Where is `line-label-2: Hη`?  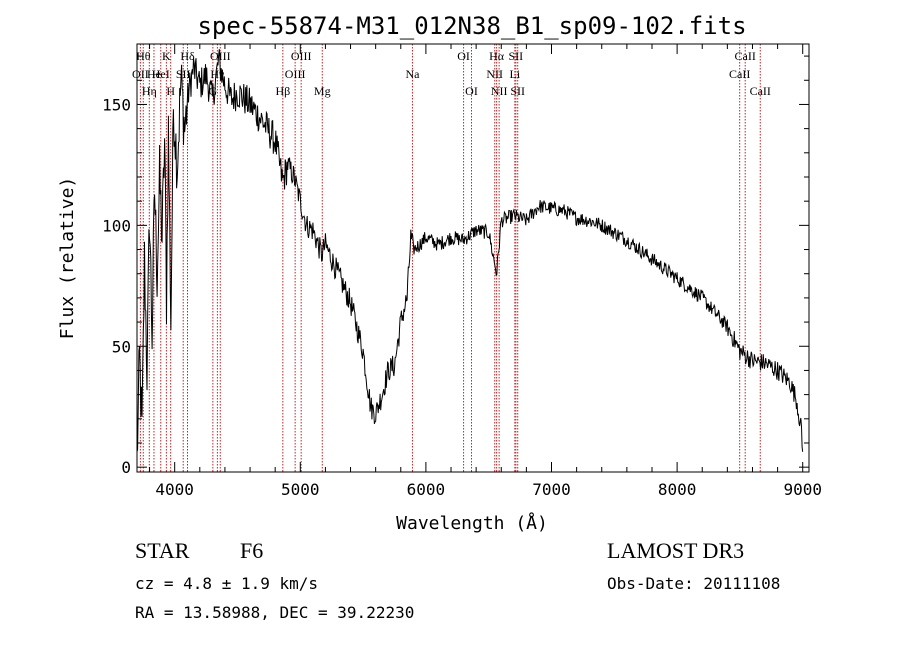
line-label-2: Hη is located at coordinates (149, 91).